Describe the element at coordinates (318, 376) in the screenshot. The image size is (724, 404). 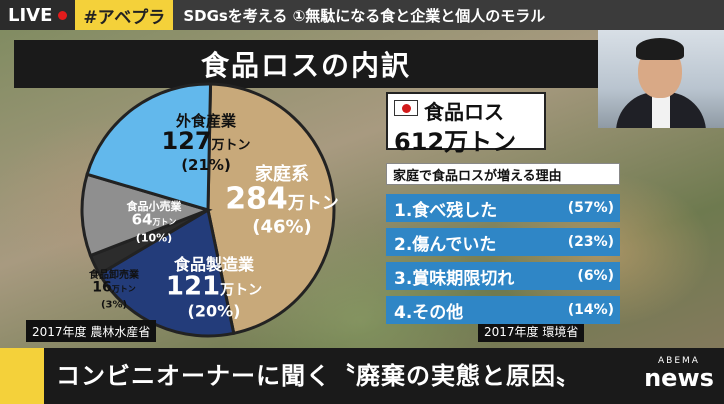
I see `caption-text: コンビニオーナーに聞く〝廃棄の実態と原因〟` at that location.